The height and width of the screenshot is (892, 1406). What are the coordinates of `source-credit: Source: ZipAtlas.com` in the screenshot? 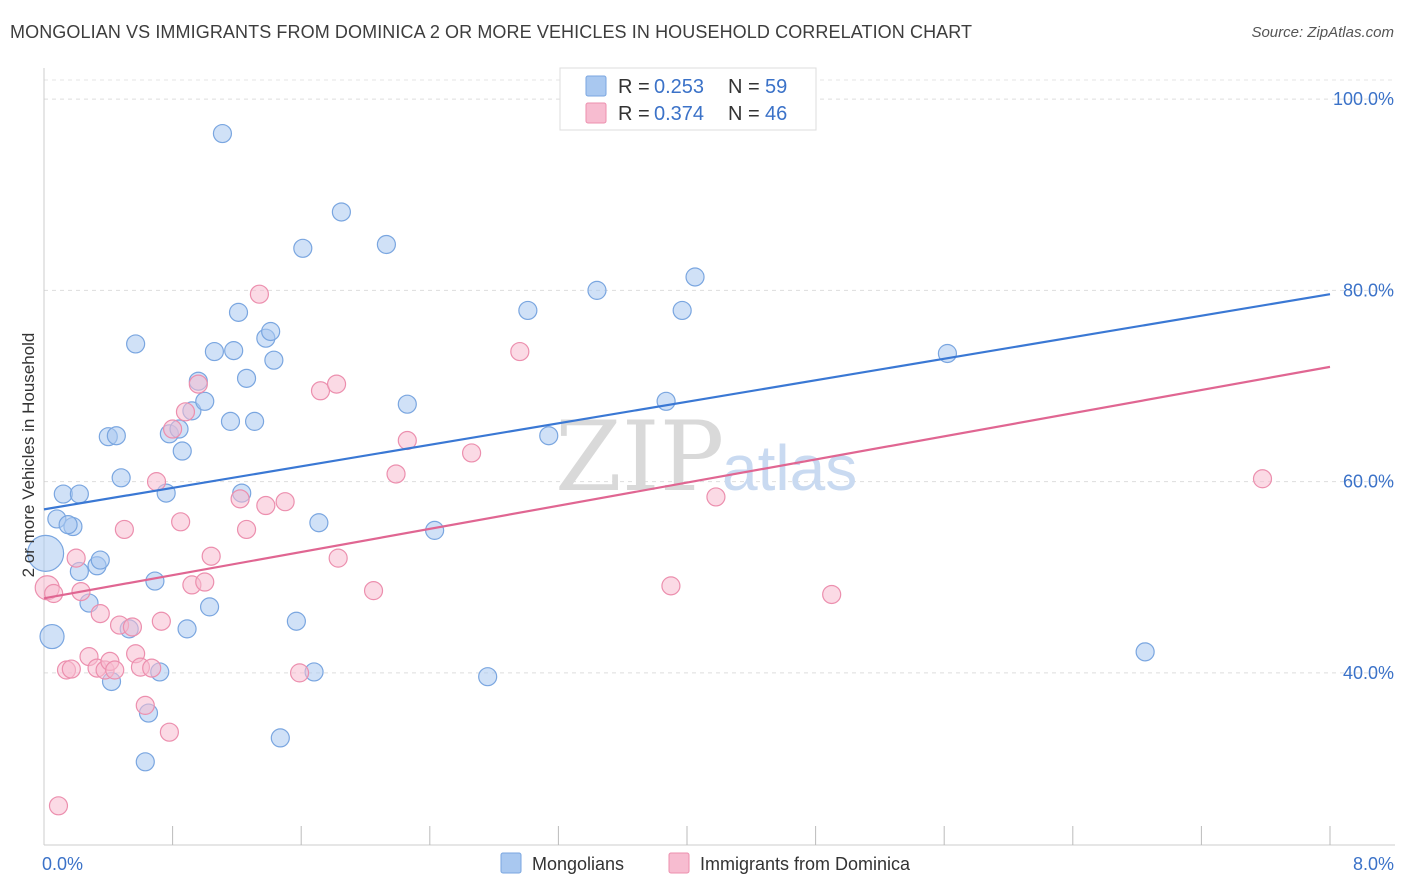 It's located at (1322, 32).